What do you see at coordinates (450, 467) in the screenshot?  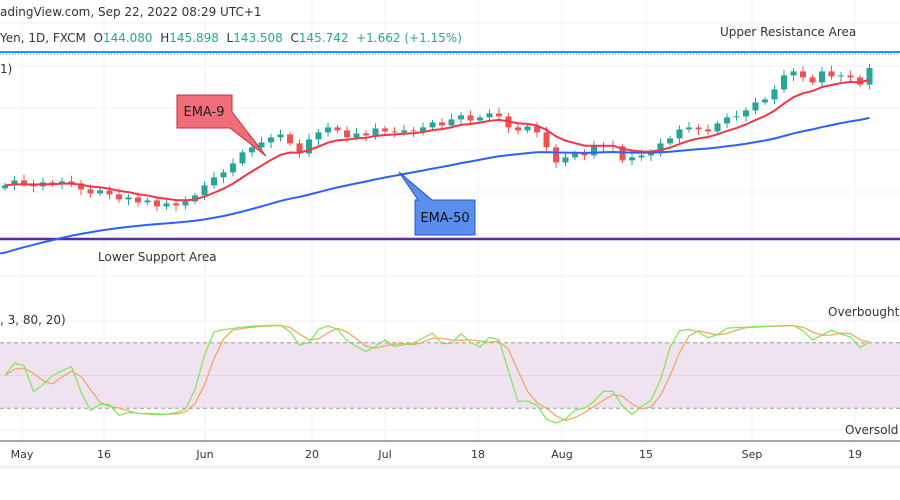 I see `scroll-strip` at bounding box center [450, 467].